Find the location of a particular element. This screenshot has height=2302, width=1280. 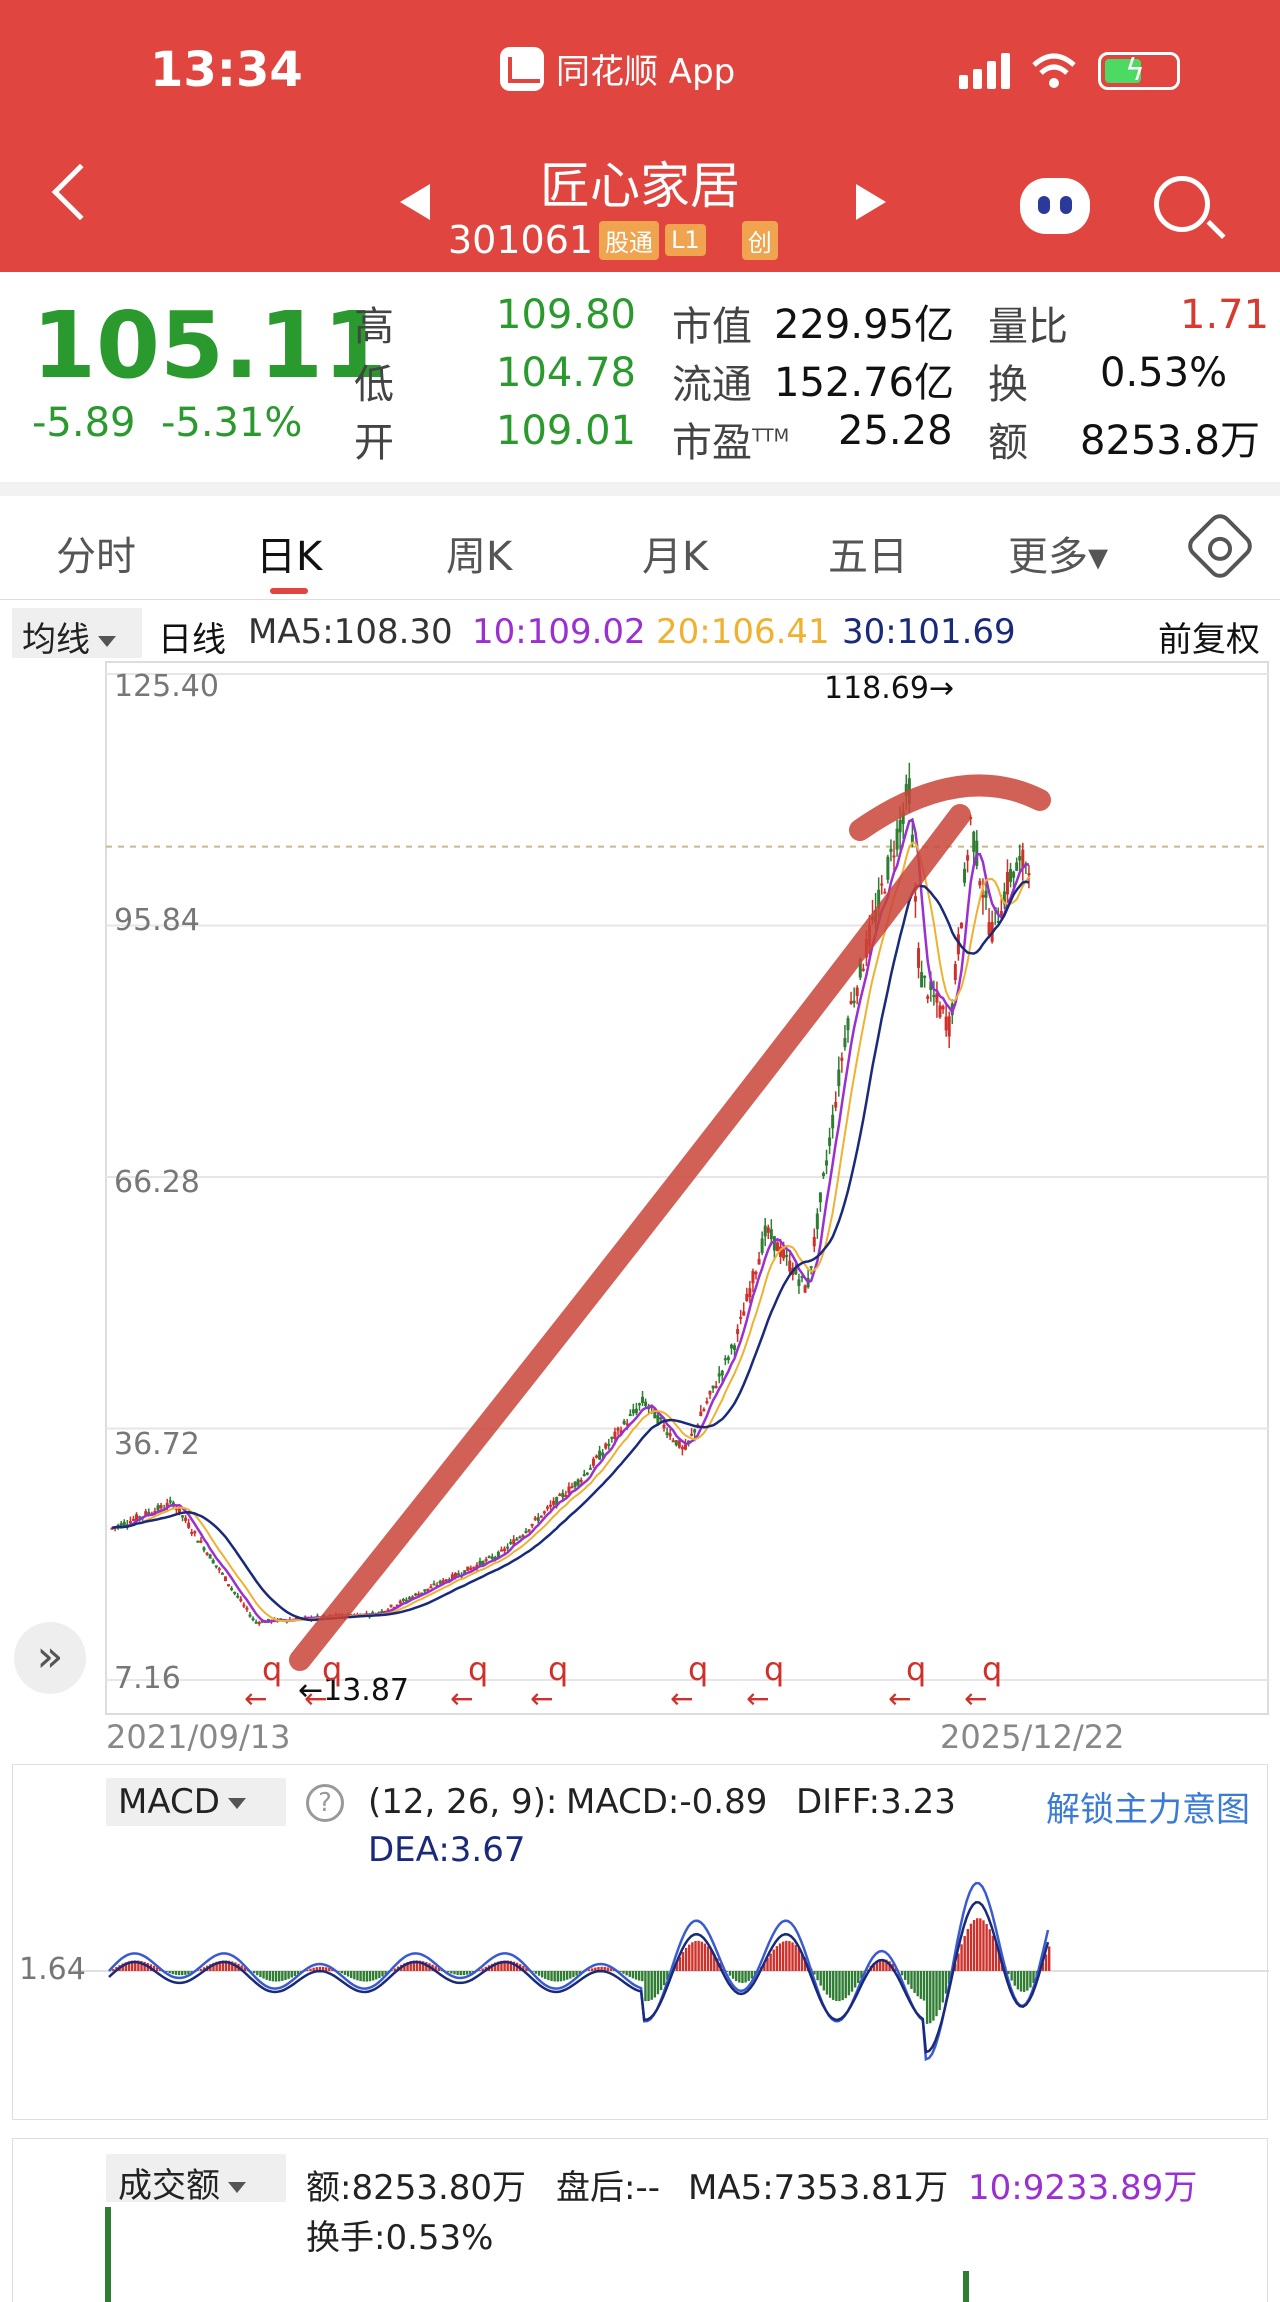

tab-intraday: 分时 is located at coordinates (96, 557).